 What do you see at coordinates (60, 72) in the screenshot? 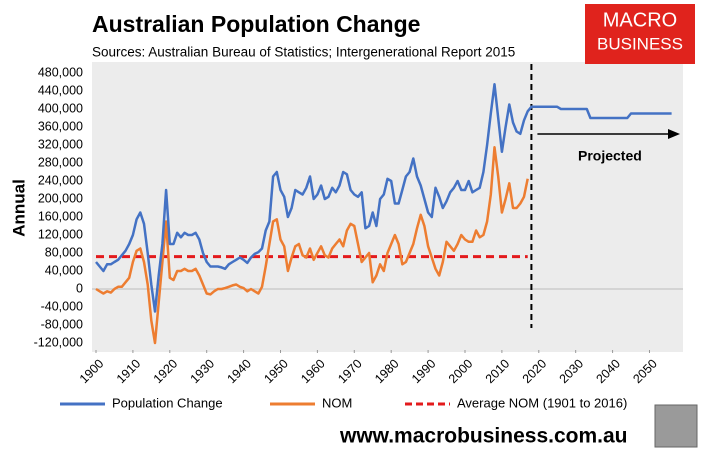
I see `y-tick-label: 480,000` at bounding box center [60, 72].